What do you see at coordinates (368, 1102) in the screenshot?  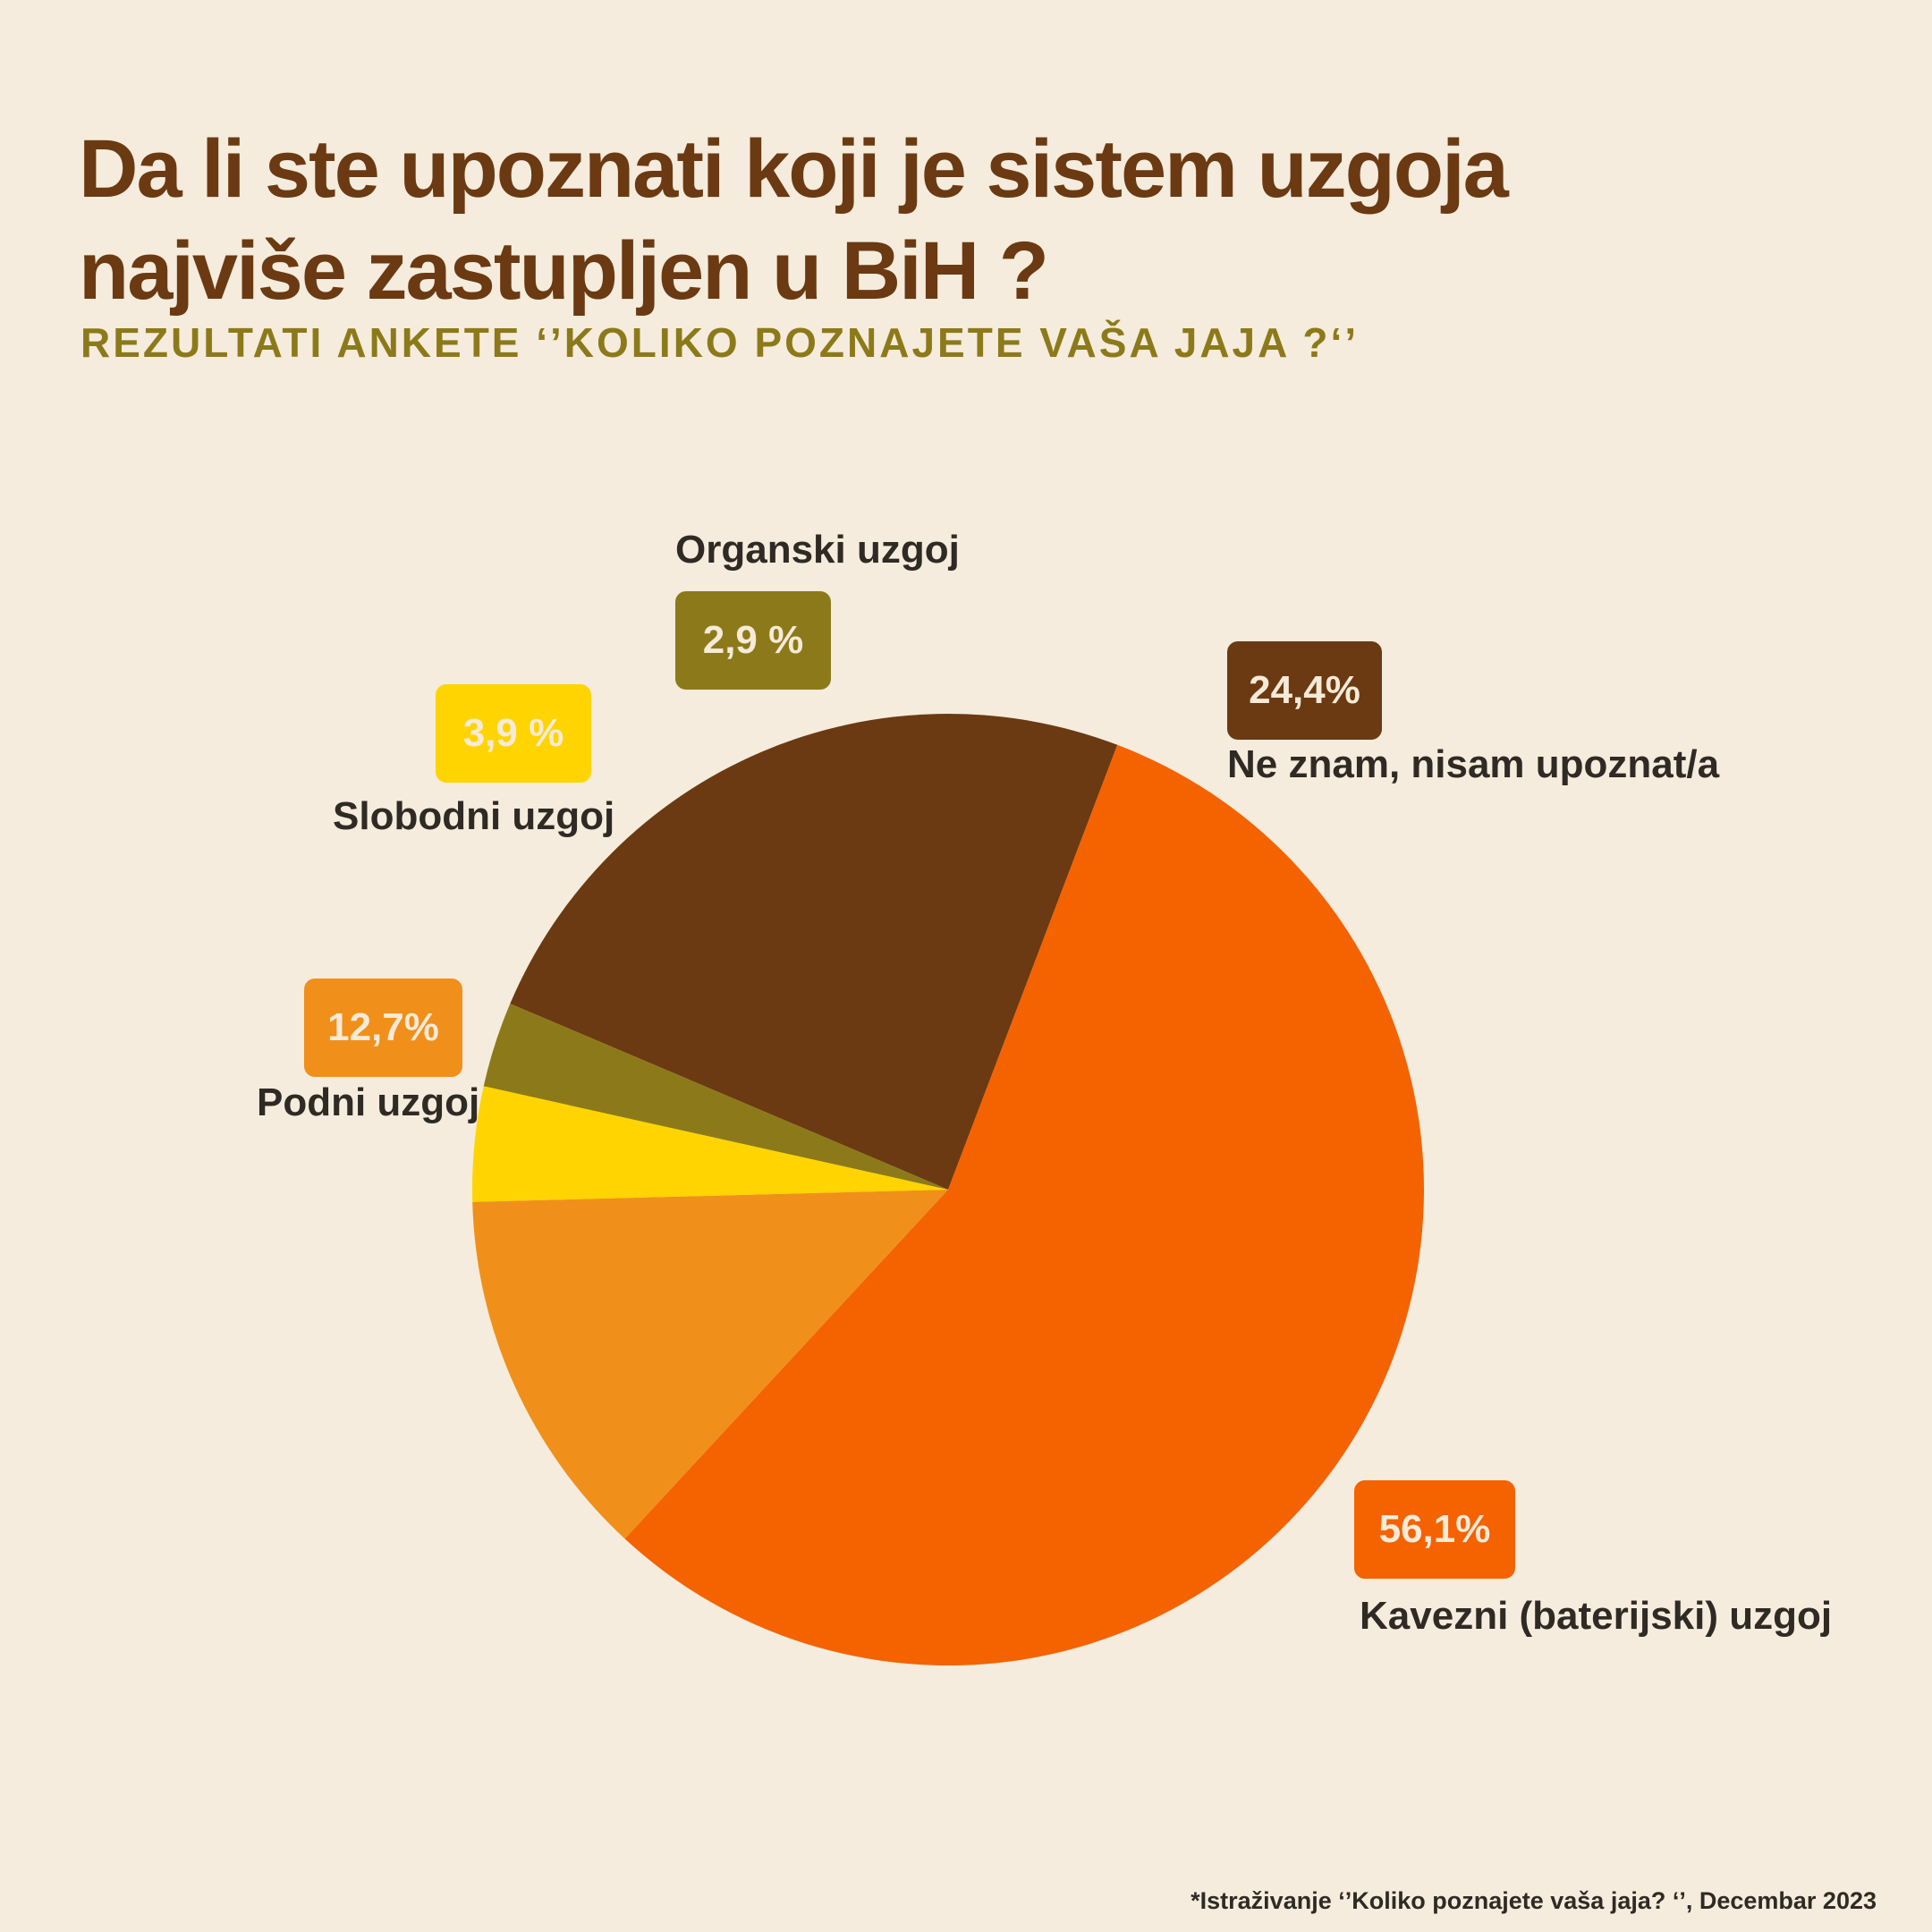 I see `legend-label-podni: Podni uzgoj` at bounding box center [368, 1102].